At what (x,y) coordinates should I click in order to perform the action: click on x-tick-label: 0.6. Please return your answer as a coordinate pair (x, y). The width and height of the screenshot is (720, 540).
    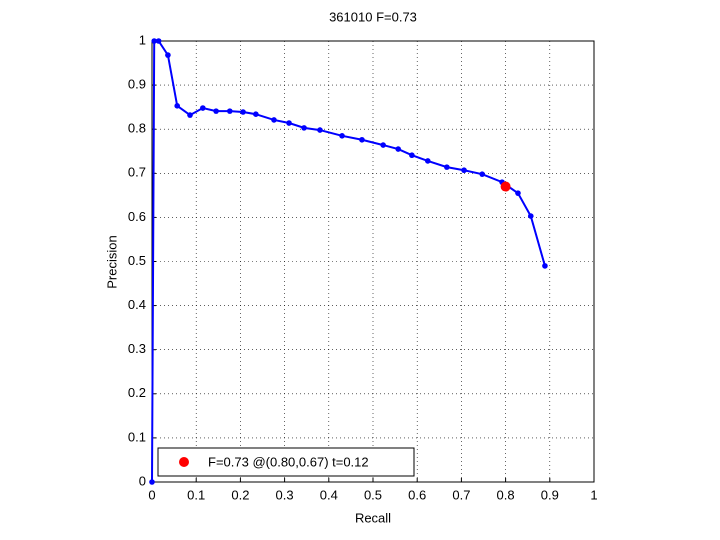
    Looking at the image, I should click on (417, 494).